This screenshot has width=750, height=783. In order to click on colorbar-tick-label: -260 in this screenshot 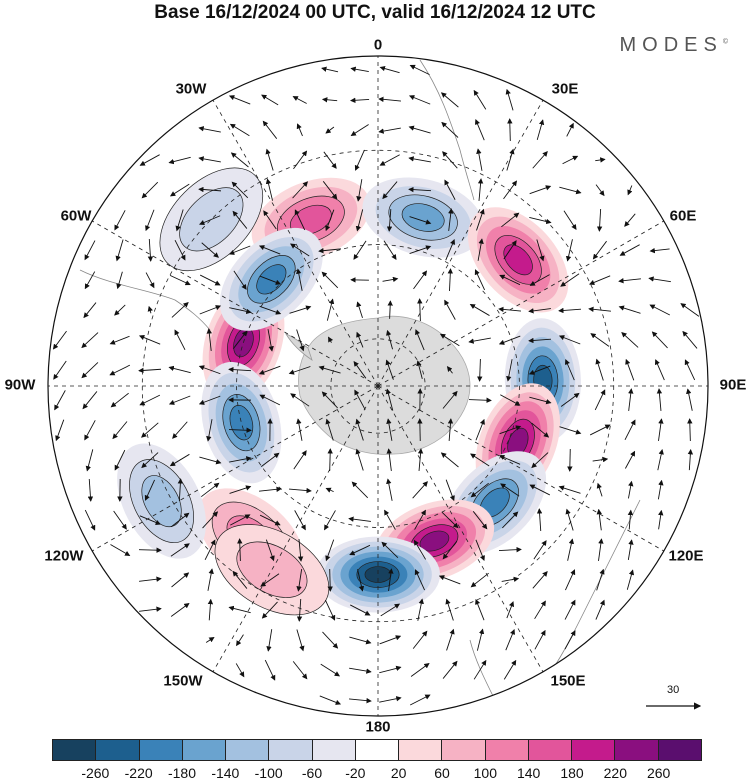, I will do `click(95, 773)`.